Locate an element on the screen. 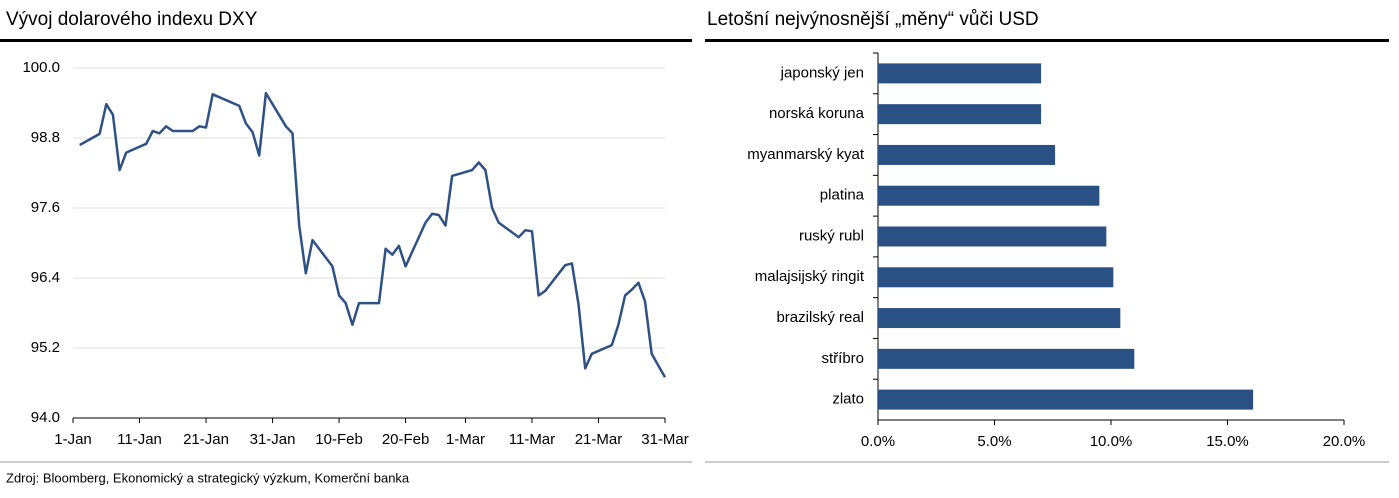  x-tick-label: 1-Jan is located at coordinates (73, 439).